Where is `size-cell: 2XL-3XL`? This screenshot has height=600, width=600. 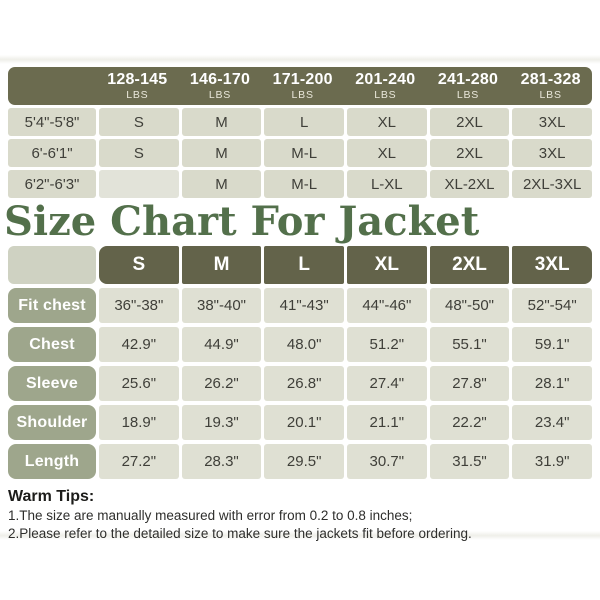 size-cell: 2XL-3XL is located at coordinates (552, 184).